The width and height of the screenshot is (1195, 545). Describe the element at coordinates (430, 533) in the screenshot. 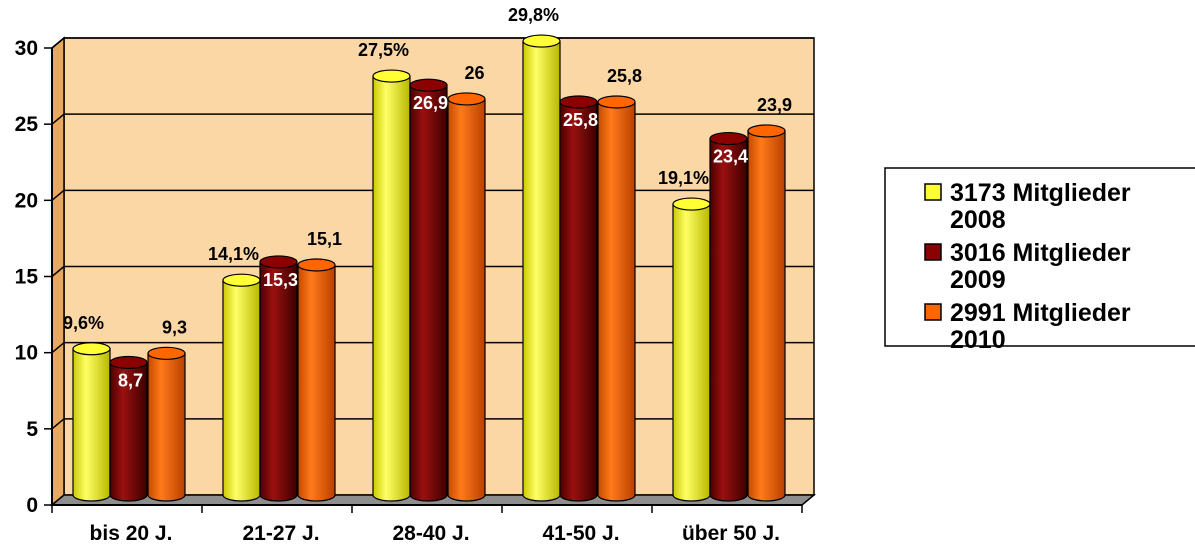

I see `x-category-label: 28-40 J.` at that location.